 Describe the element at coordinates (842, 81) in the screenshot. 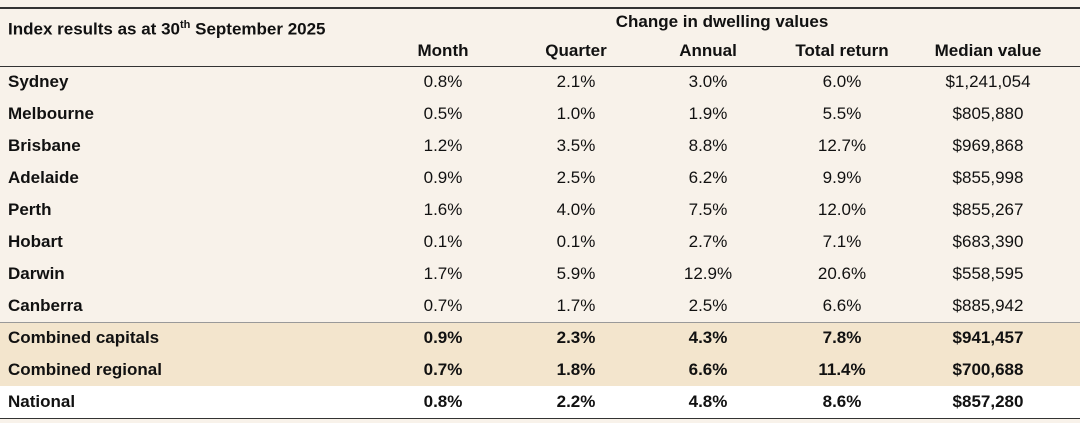

I see `cell-value: 6.0%` at that location.